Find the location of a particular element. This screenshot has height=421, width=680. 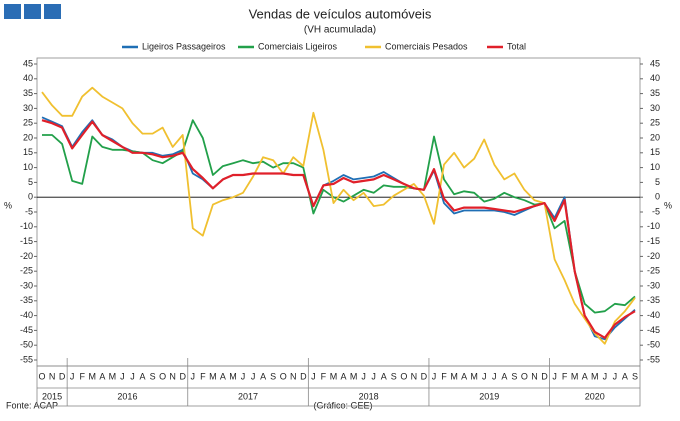

legend-label: Total is located at coordinates (516, 46).